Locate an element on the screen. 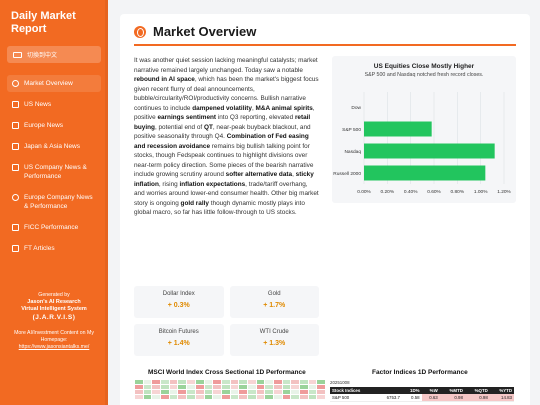  sidebar-item-ficc-performance: FICC Performance is located at coordinates (54, 227).